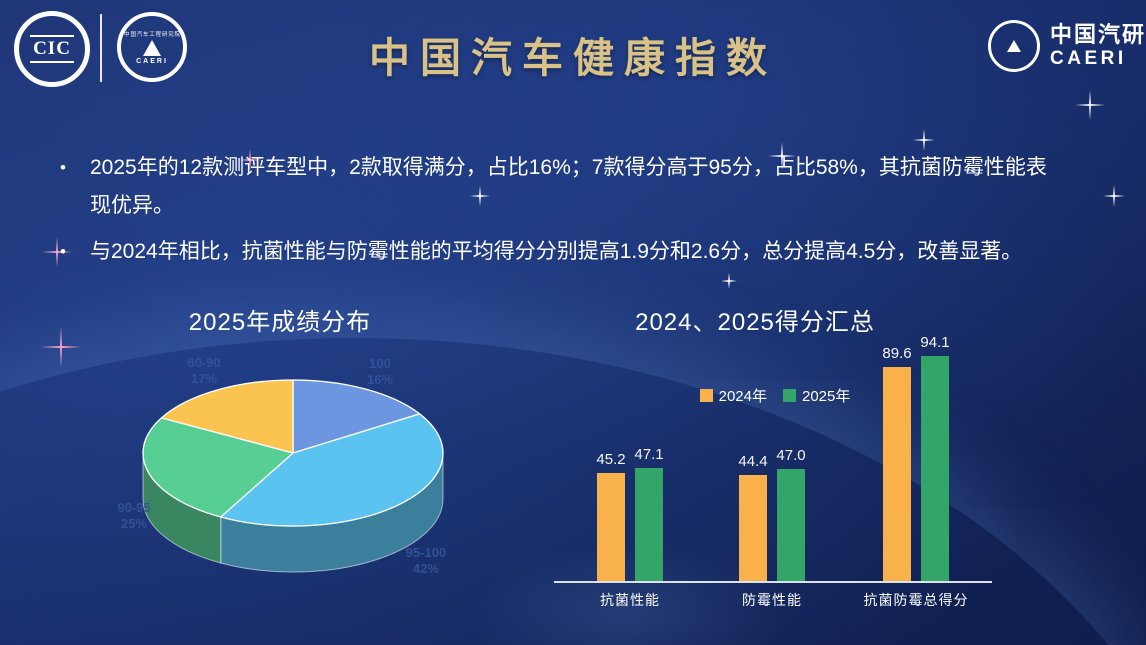 The height and width of the screenshot is (645, 1146). I want to click on pie-chart-title: 2025年成绩分布, so click(280, 322).